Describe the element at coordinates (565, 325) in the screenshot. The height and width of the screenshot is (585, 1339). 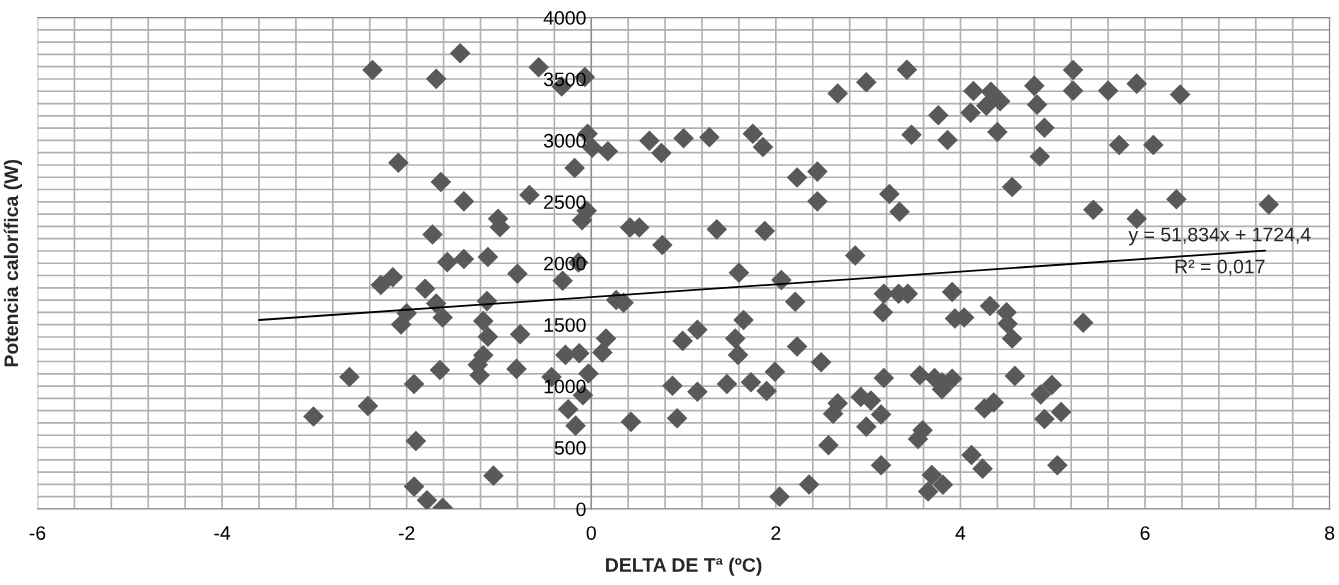
I see `y-tick-label: 1500` at that location.